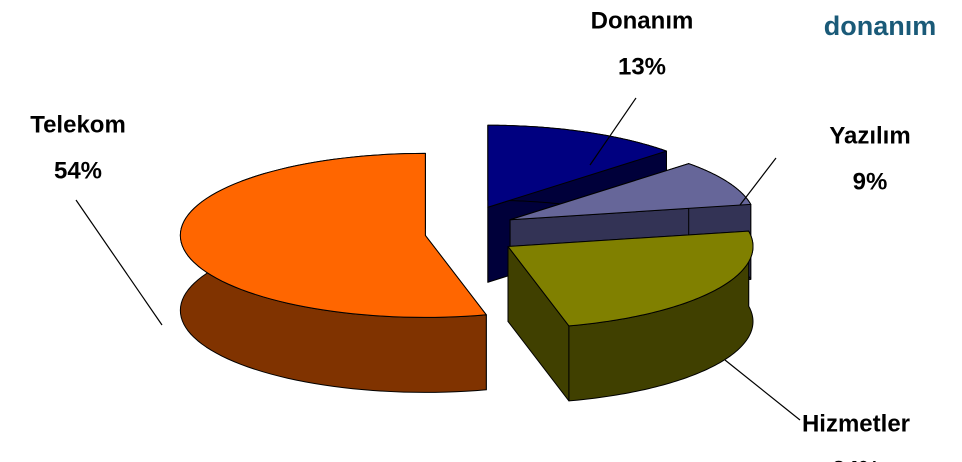 This screenshot has width=962, height=462. I want to click on annotation: donanım, so click(880, 26).